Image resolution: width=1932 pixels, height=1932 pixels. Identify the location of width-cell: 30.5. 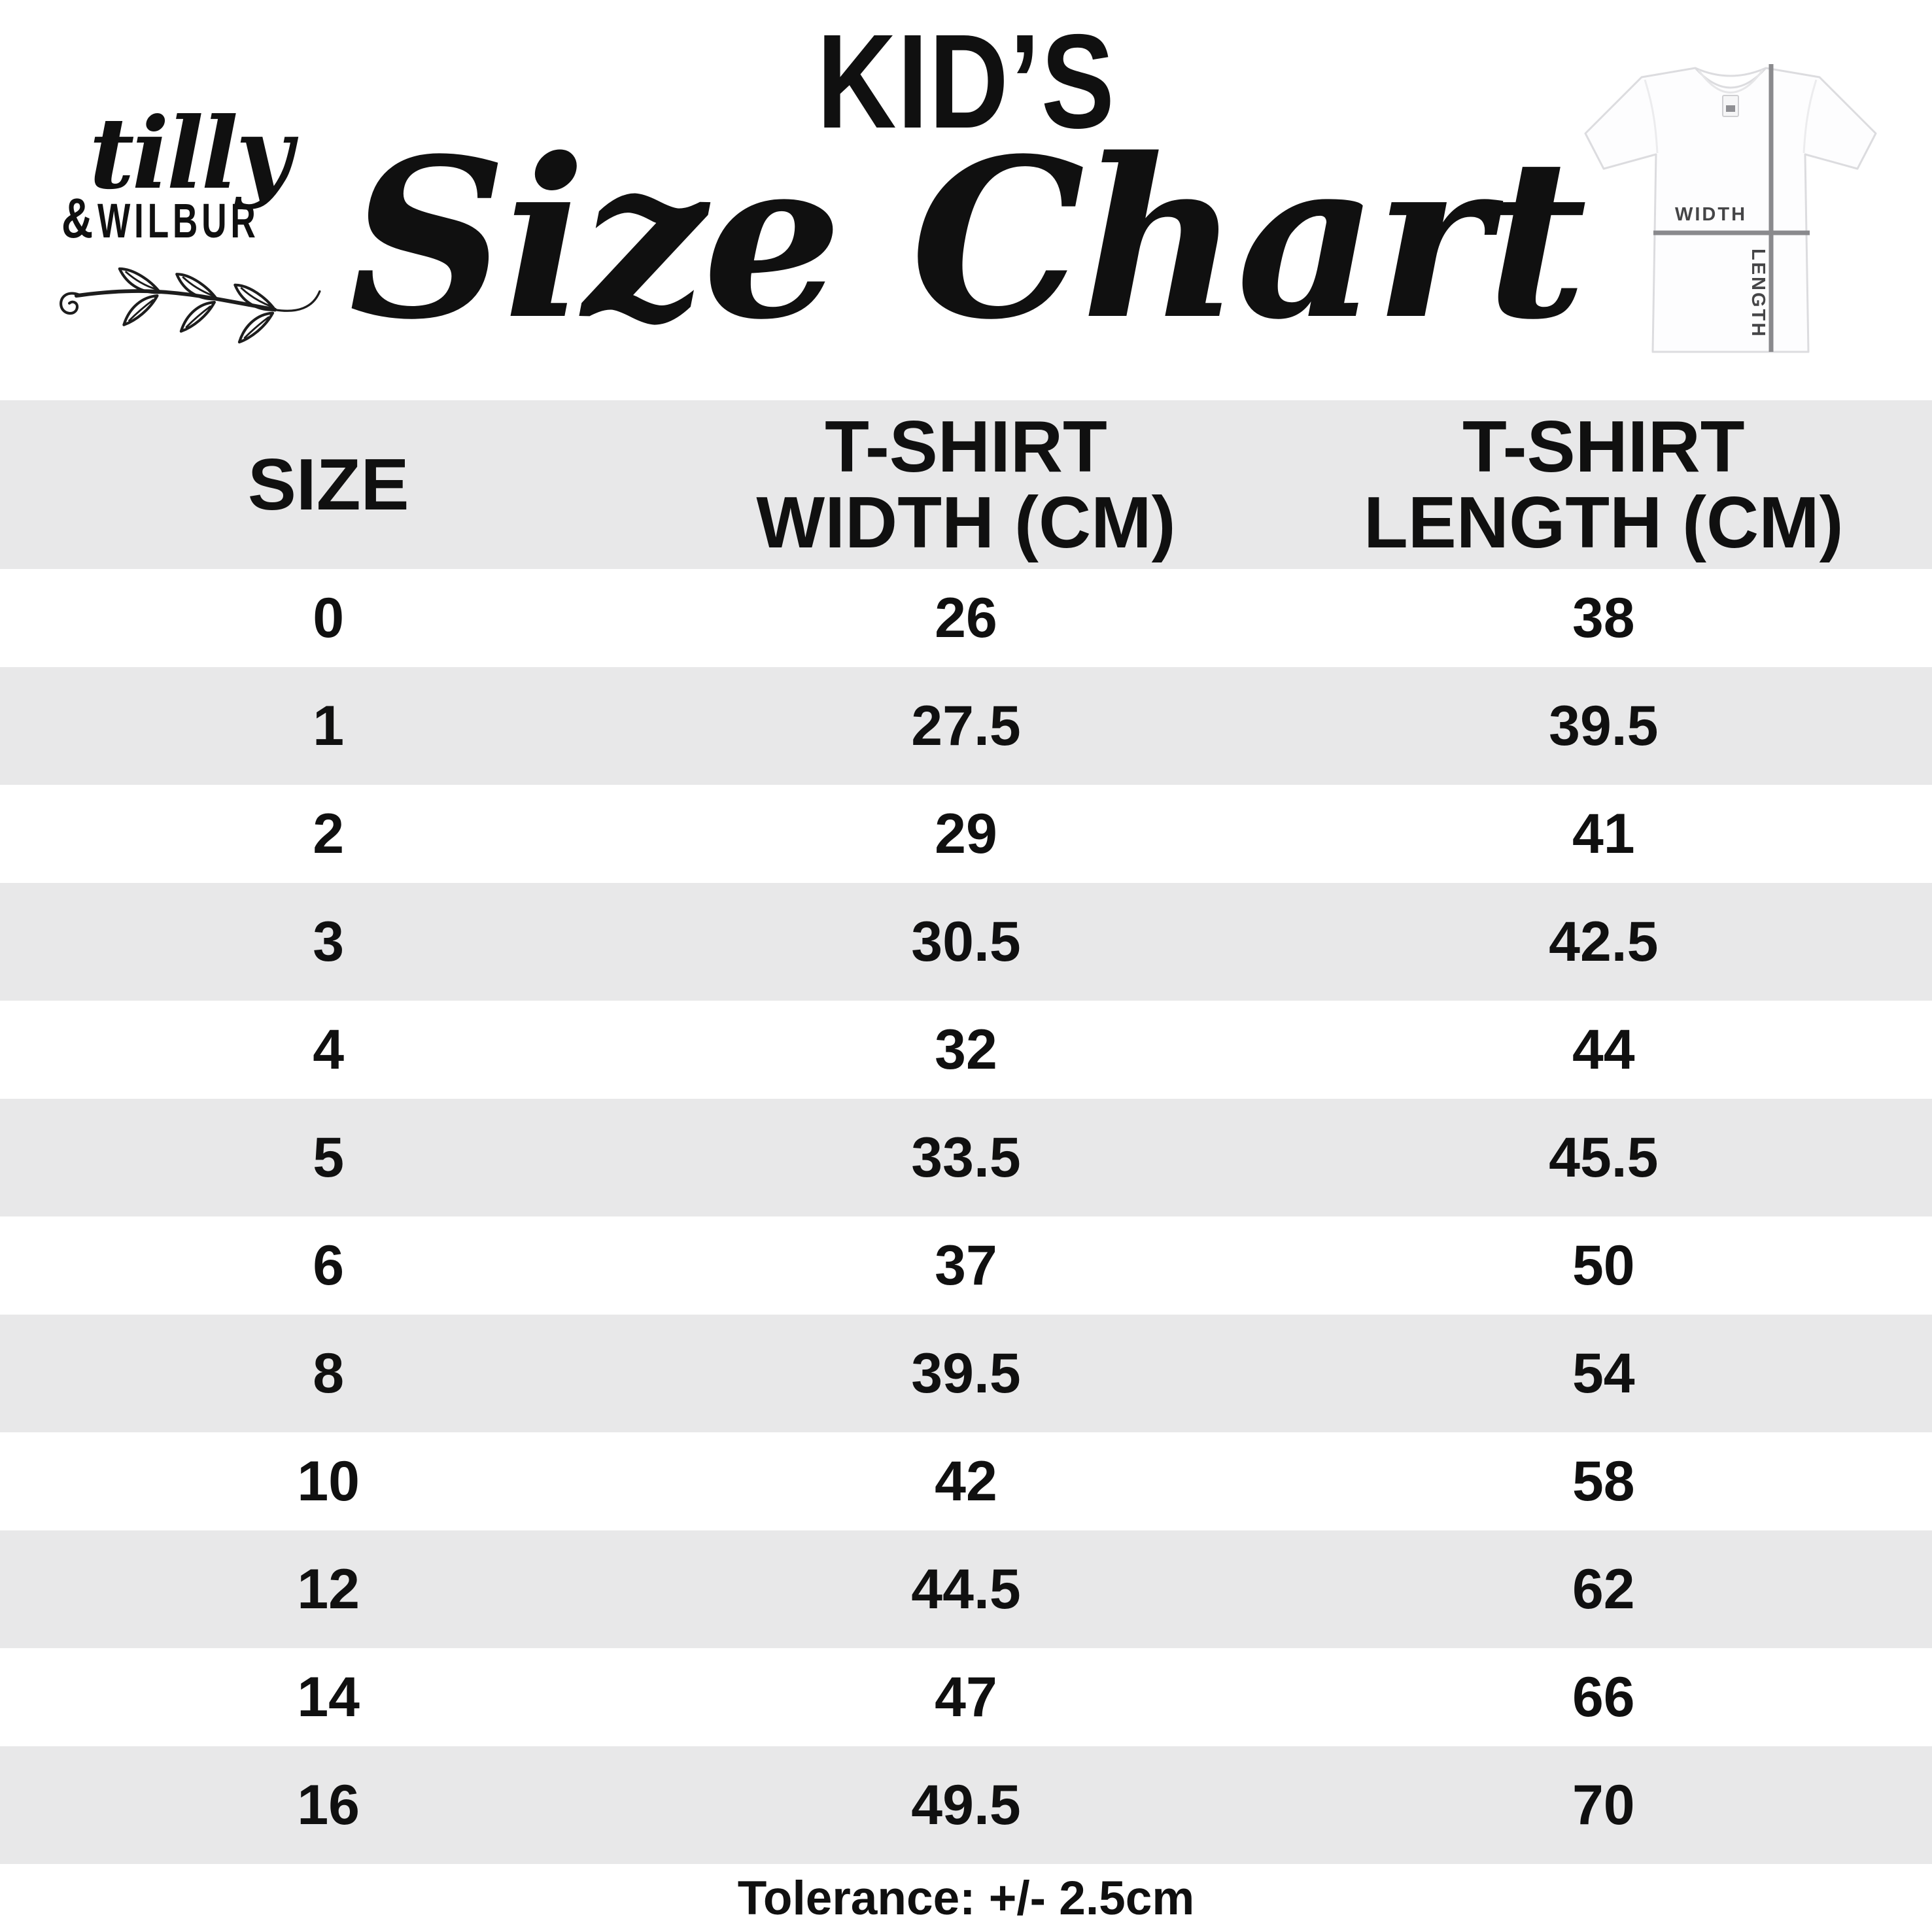
(966, 941).